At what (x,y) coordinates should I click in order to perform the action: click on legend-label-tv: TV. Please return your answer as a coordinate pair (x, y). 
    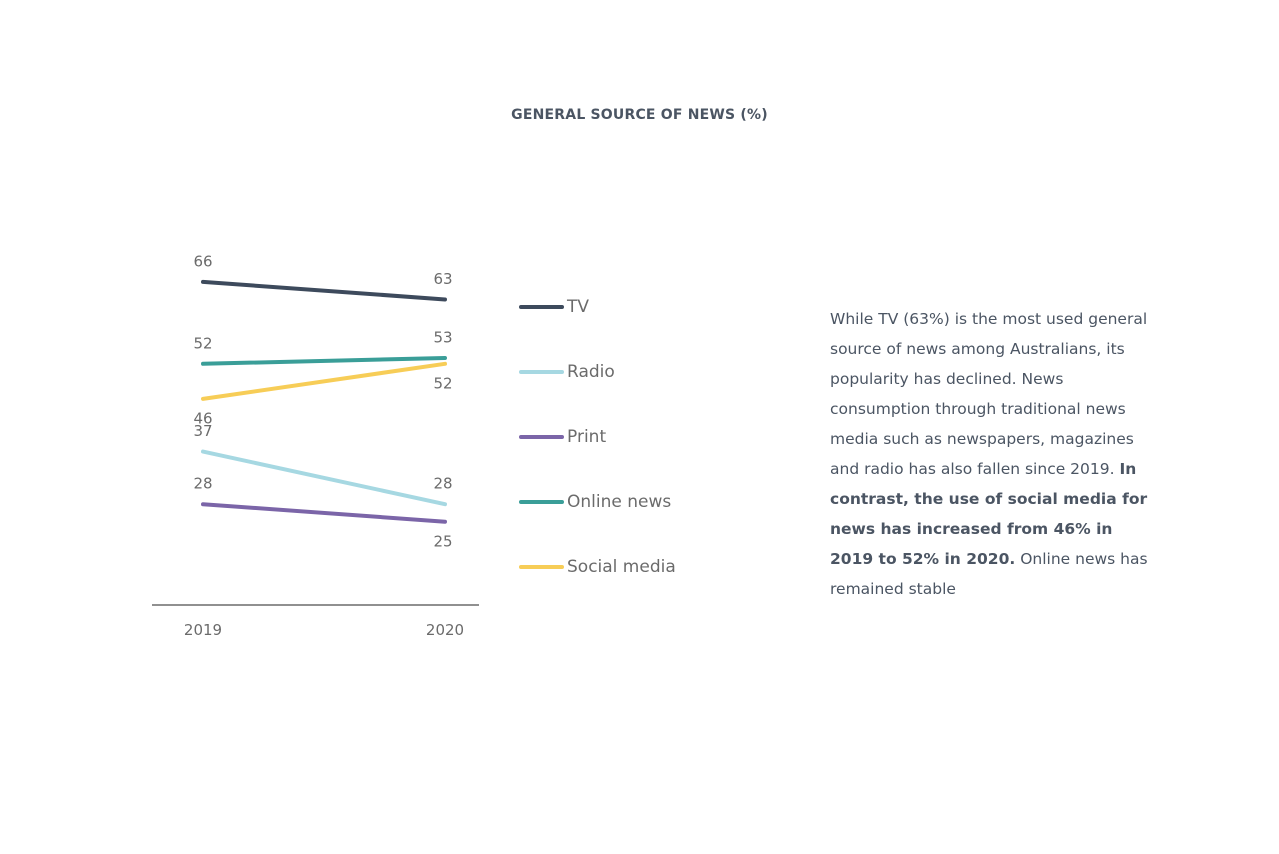
    Looking at the image, I should click on (577, 307).